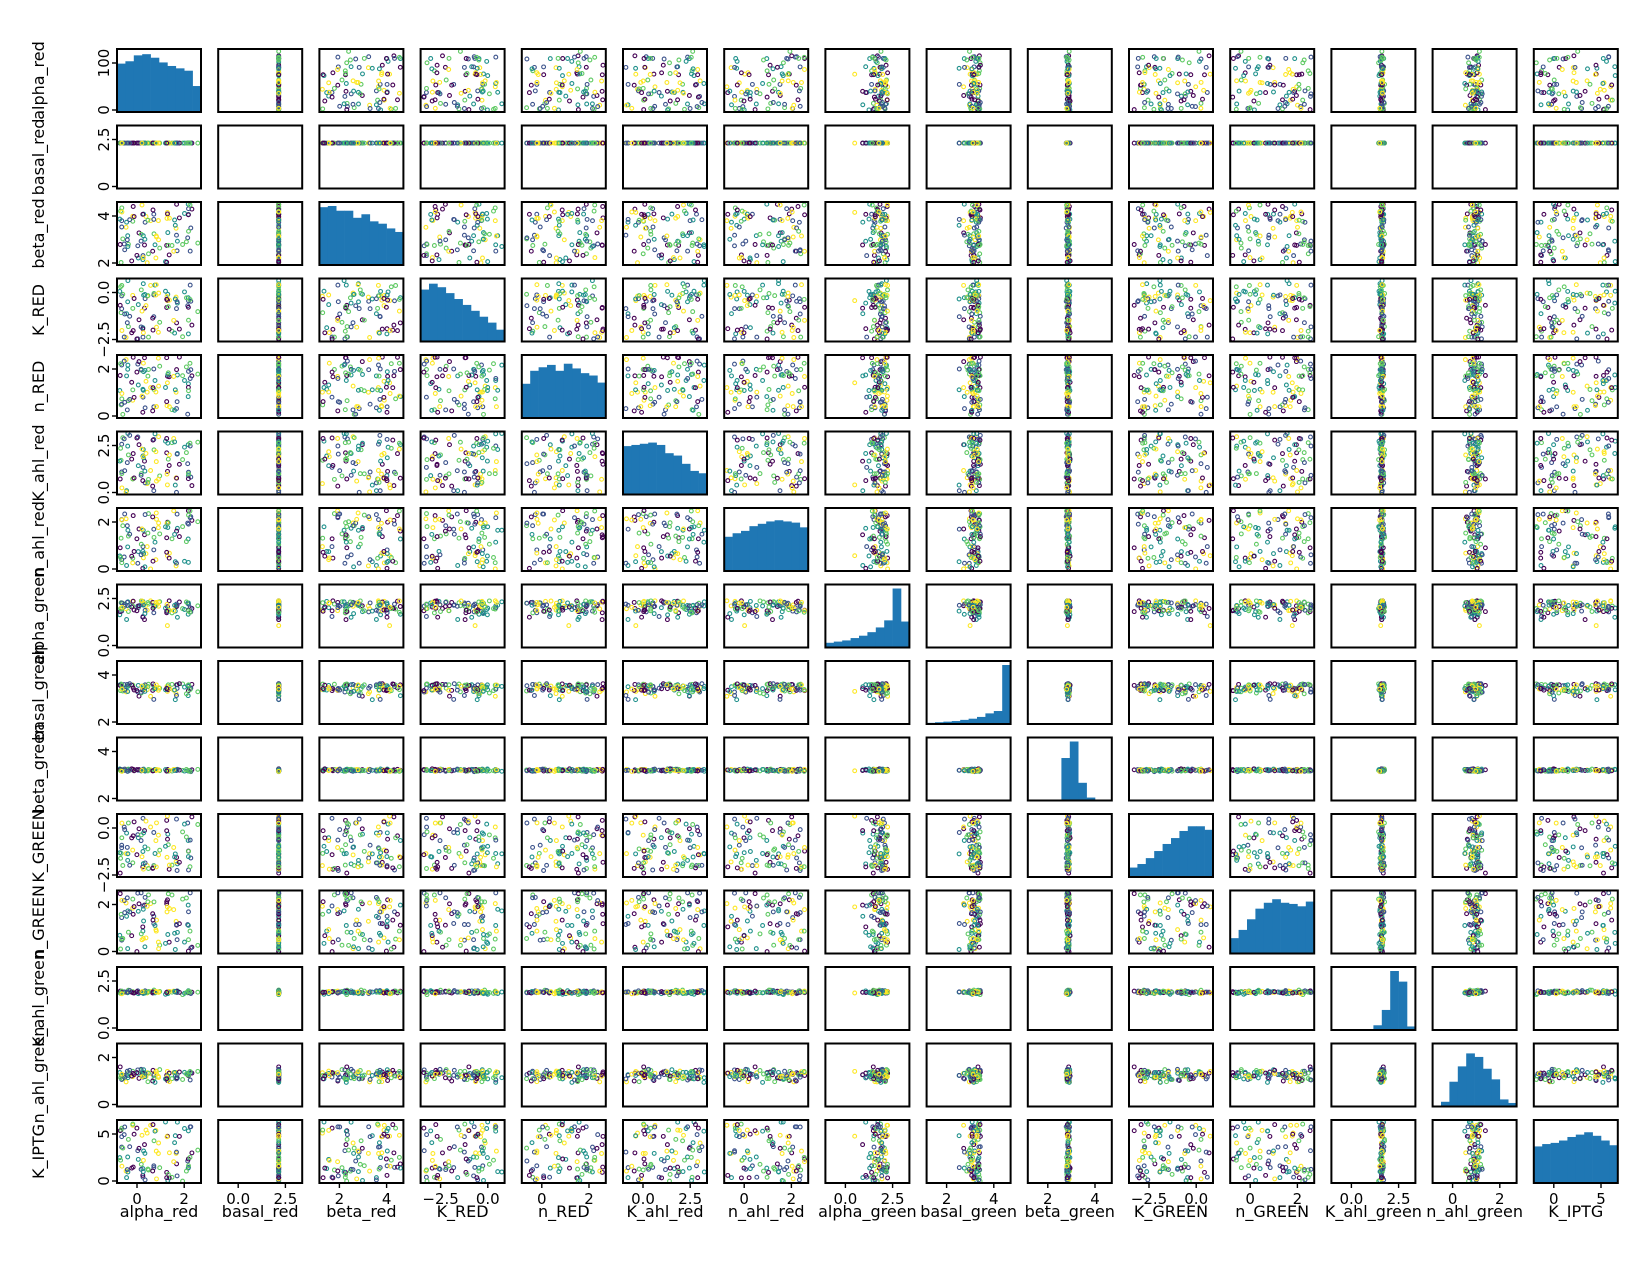 The width and height of the screenshot is (1634, 1275). Describe the element at coordinates (361, 233) in the screenshot. I see `subplot-beta_red-vs-beta_red` at that location.